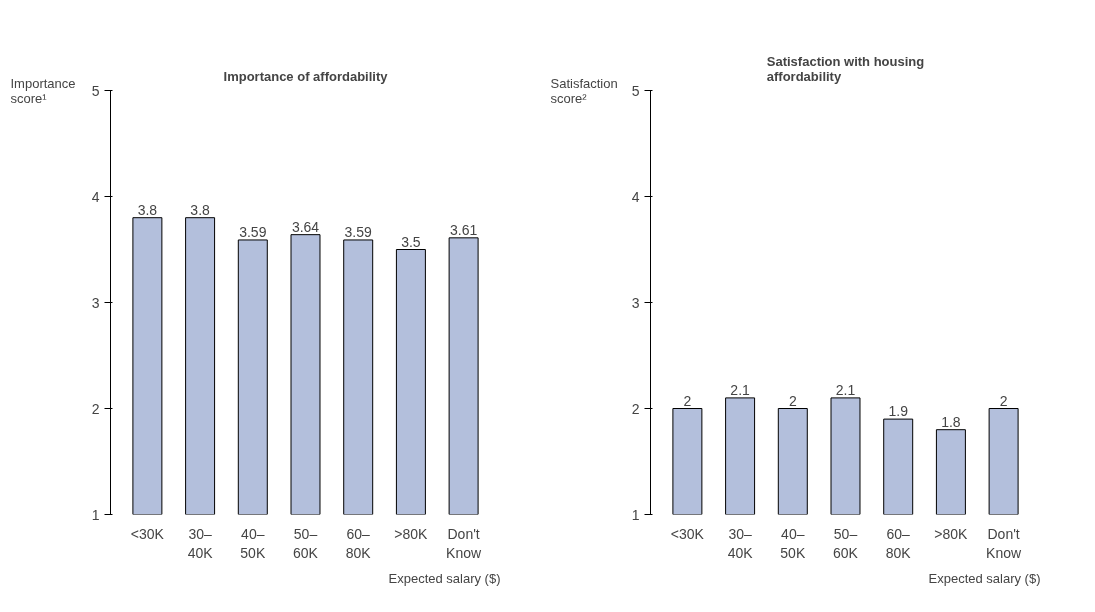 The image size is (1095, 612). What do you see at coordinates (305, 226) in the screenshot?
I see `data-label: 3.64` at bounding box center [305, 226].